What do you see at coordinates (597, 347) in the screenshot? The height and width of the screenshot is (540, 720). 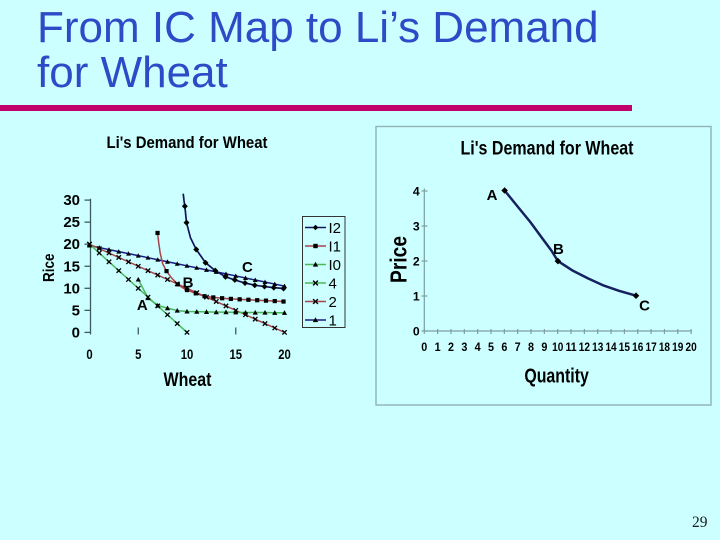 I see `svg-text: 13` at bounding box center [597, 347].